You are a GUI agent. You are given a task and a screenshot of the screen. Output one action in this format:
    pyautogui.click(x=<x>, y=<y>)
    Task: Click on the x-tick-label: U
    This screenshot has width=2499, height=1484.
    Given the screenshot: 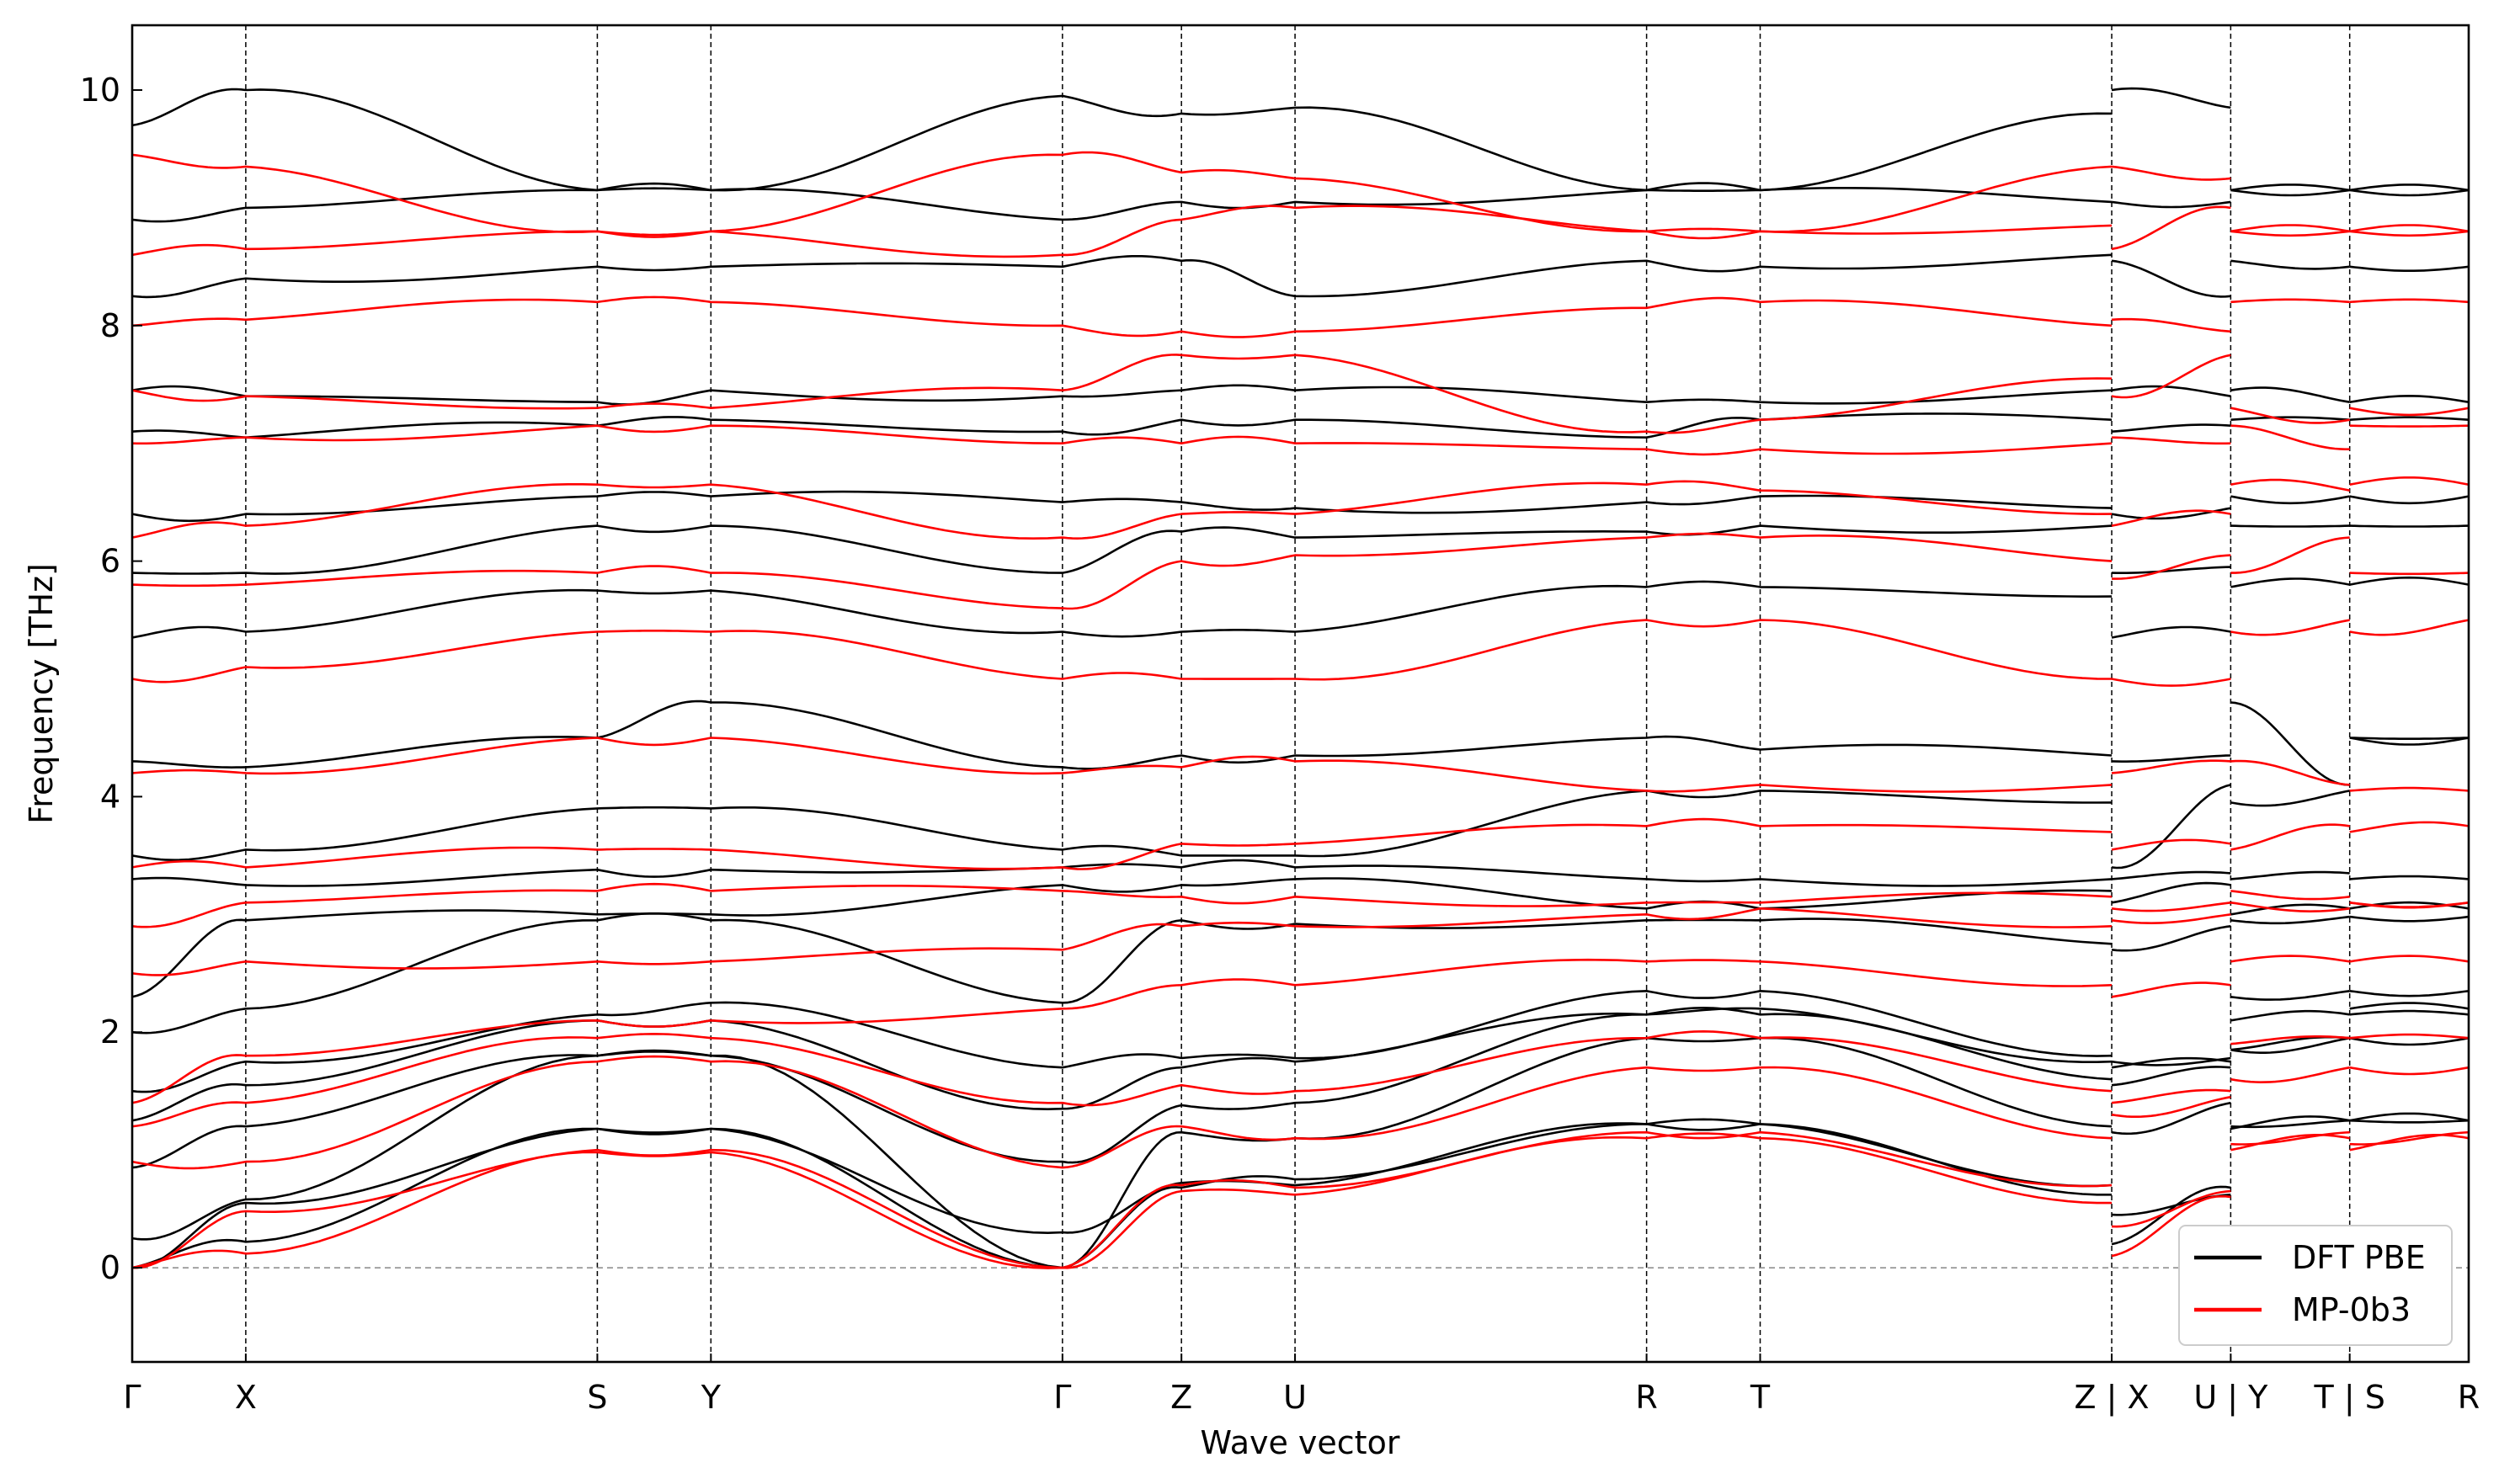 What is the action you would take?
    pyautogui.click(x=1295, y=1397)
    